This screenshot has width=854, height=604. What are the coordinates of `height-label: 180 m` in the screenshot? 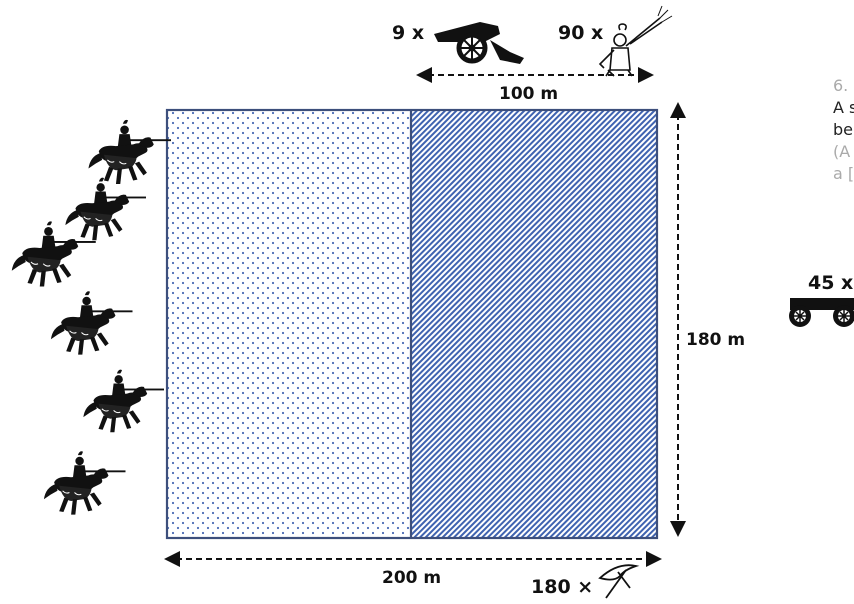 It's located at (716, 340).